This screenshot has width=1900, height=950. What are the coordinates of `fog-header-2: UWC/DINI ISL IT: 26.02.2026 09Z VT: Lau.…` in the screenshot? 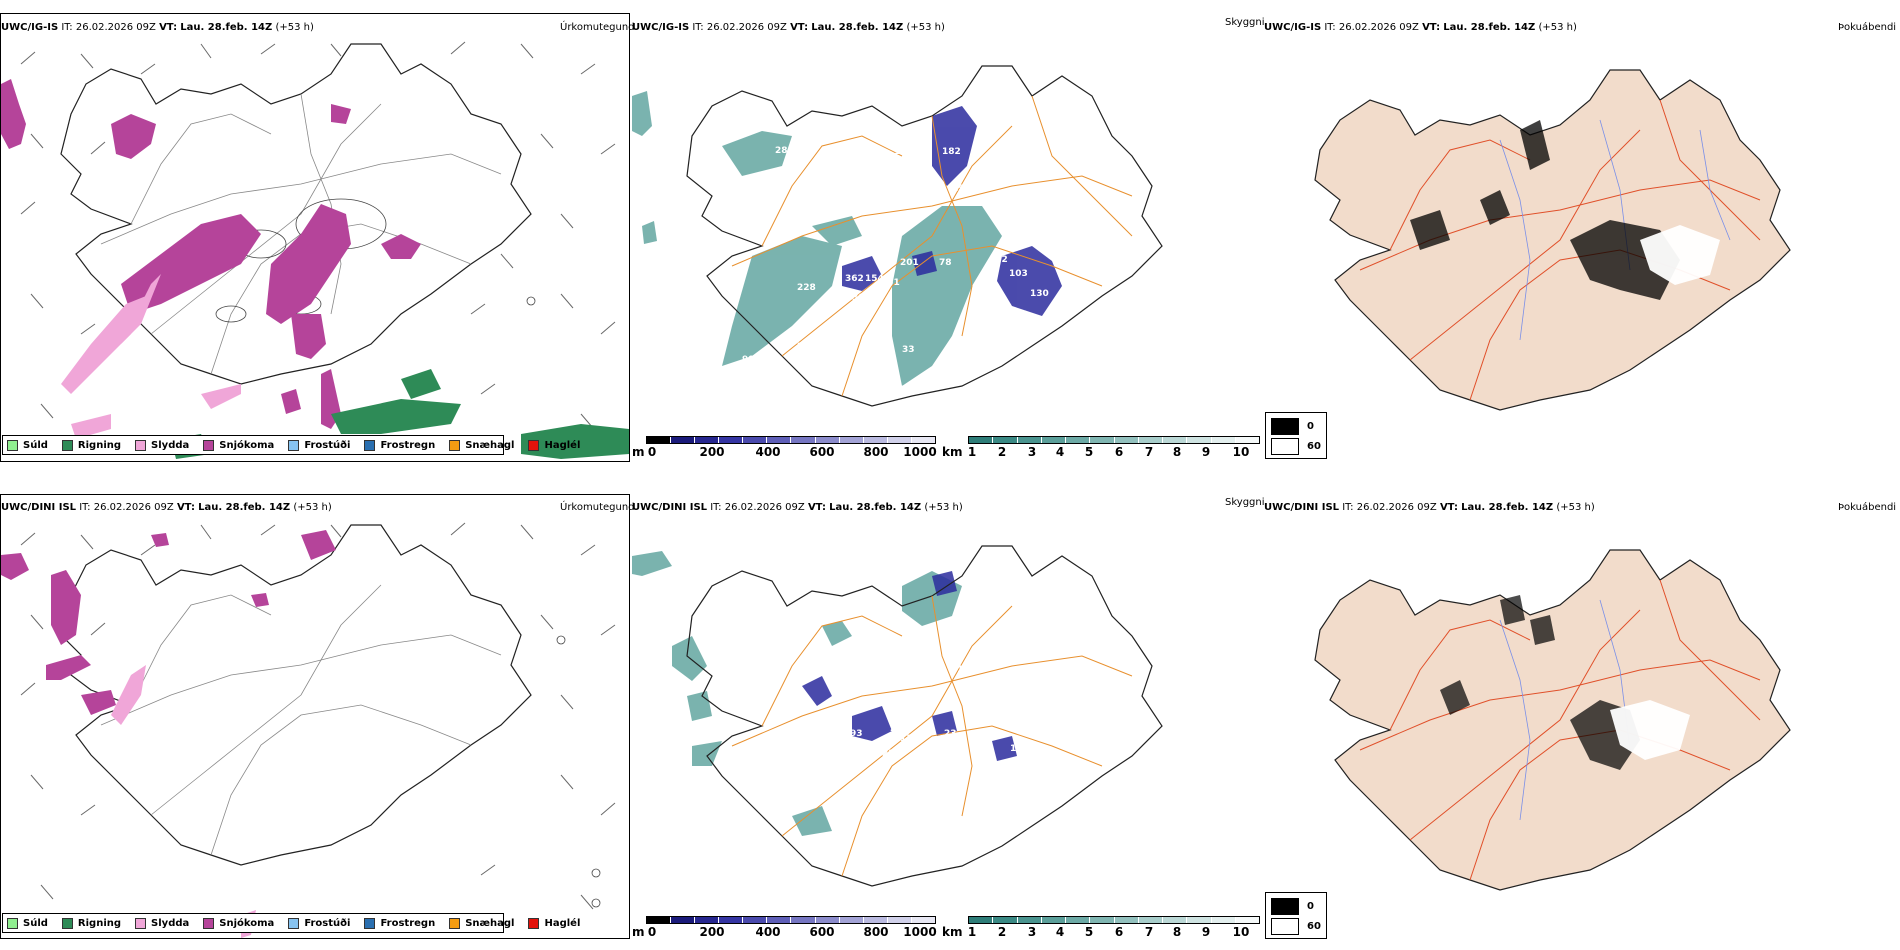 It's located at (1429, 507).